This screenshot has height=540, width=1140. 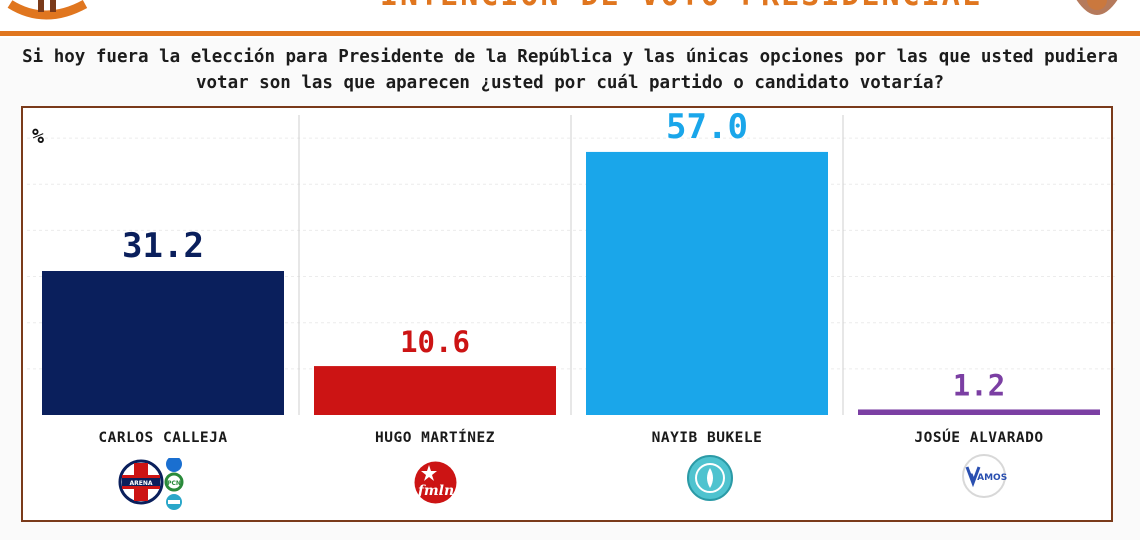 What do you see at coordinates (710, 478) in the screenshot?
I see `nuevas-ideas-logo` at bounding box center [710, 478].